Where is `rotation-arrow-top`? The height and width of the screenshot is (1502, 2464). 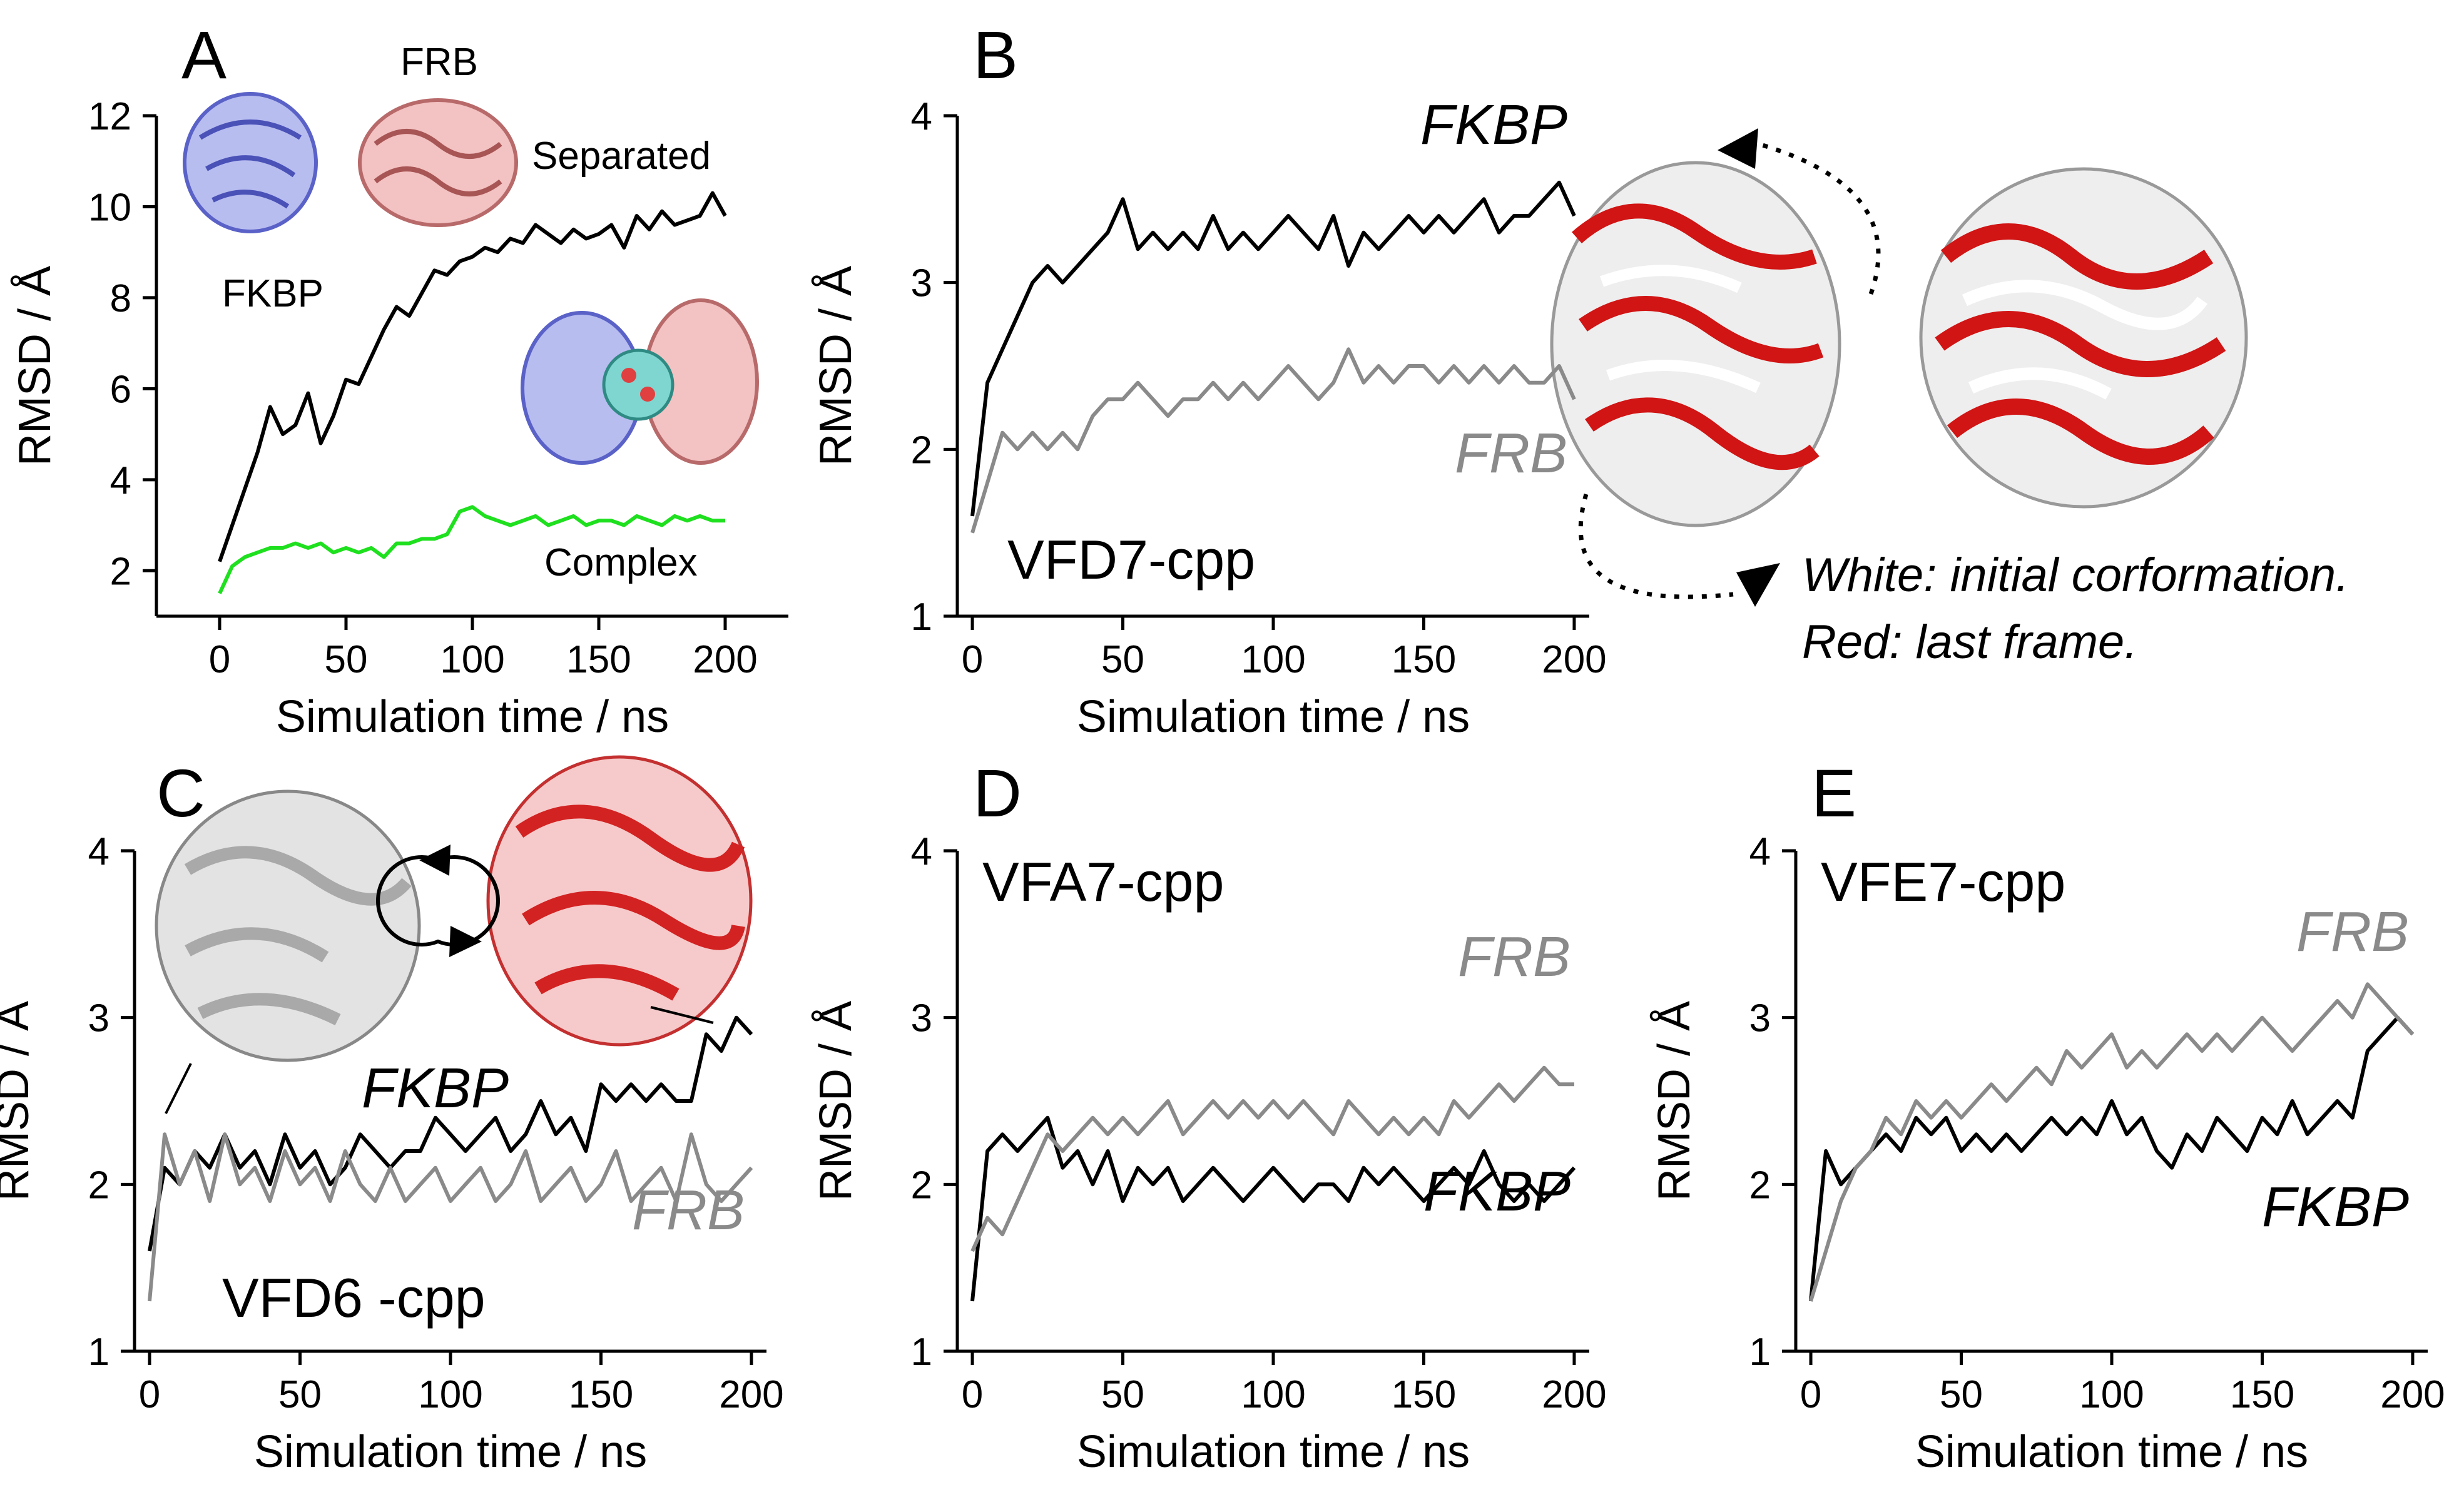
rotation-arrow-top is located at coordinates (1820, 218).